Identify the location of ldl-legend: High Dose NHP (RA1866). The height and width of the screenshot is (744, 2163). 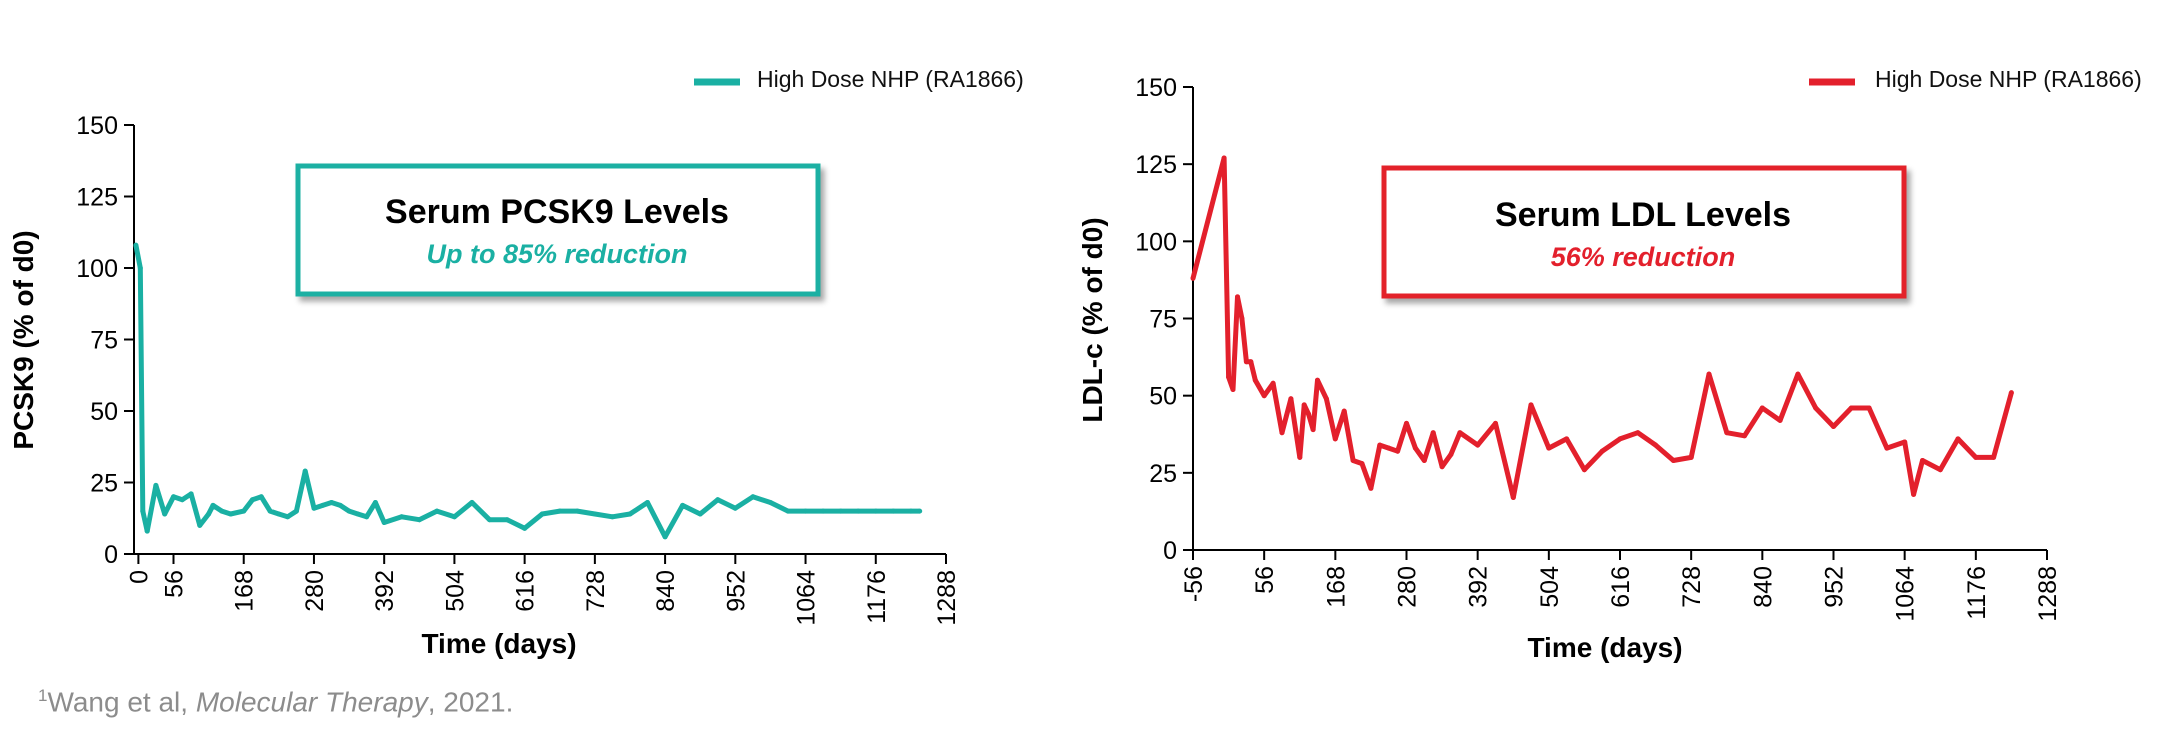
(1975, 79).